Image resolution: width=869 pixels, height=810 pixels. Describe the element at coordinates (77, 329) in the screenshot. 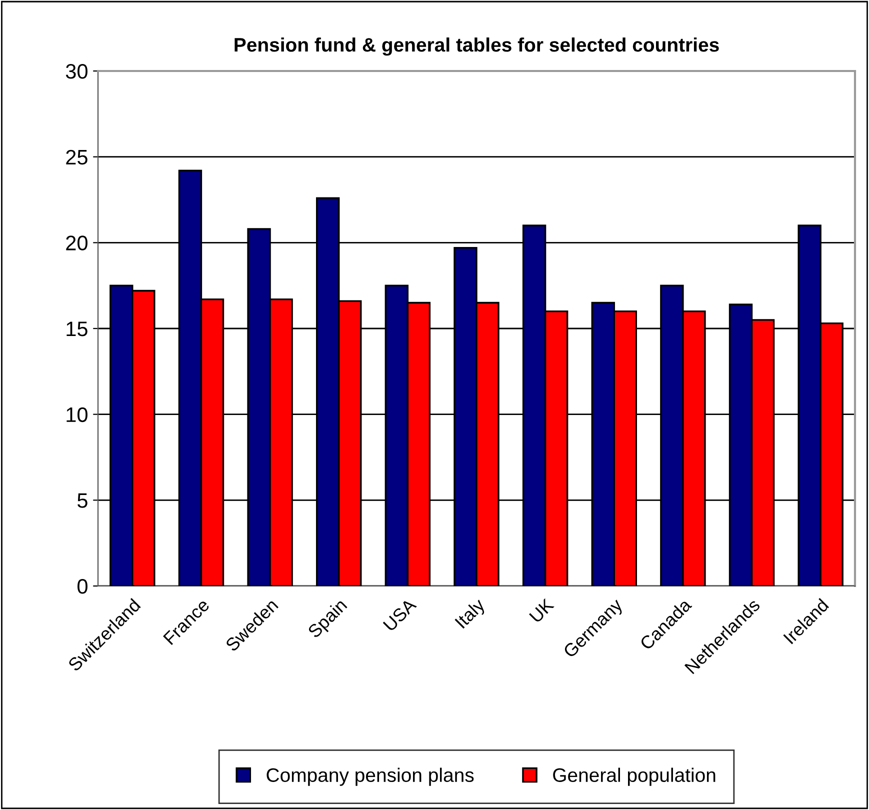

I see `y-tick-label: 15` at that location.